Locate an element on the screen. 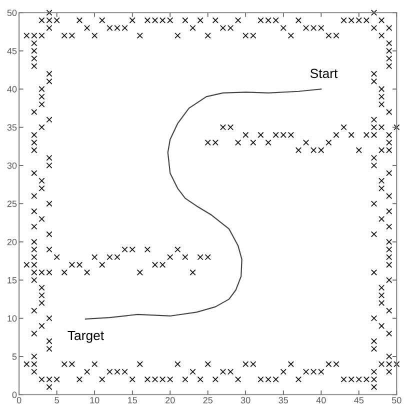 This screenshot has height=409, width=406. x-tick-label: 5 is located at coordinates (56, 400).